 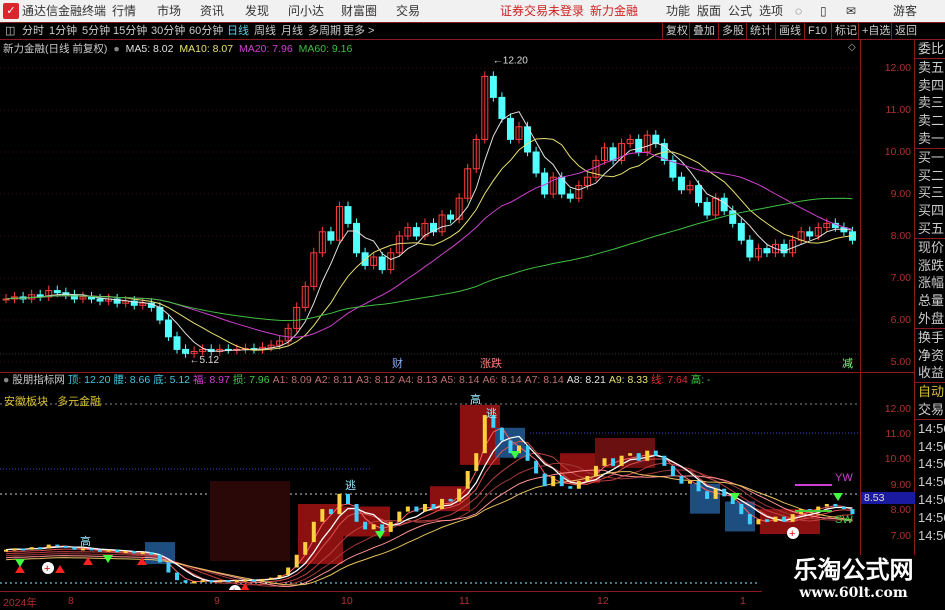 I want to click on period-weekly: 周线, so click(x=265, y=31).